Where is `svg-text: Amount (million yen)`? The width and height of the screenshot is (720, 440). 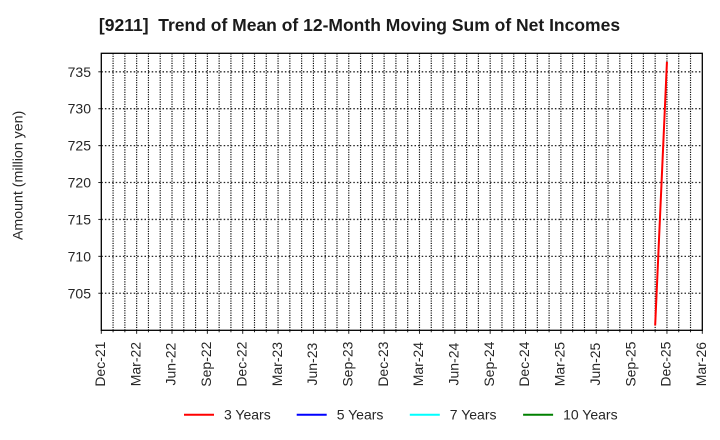 svg-text: Amount (million yen) is located at coordinates (19, 175).